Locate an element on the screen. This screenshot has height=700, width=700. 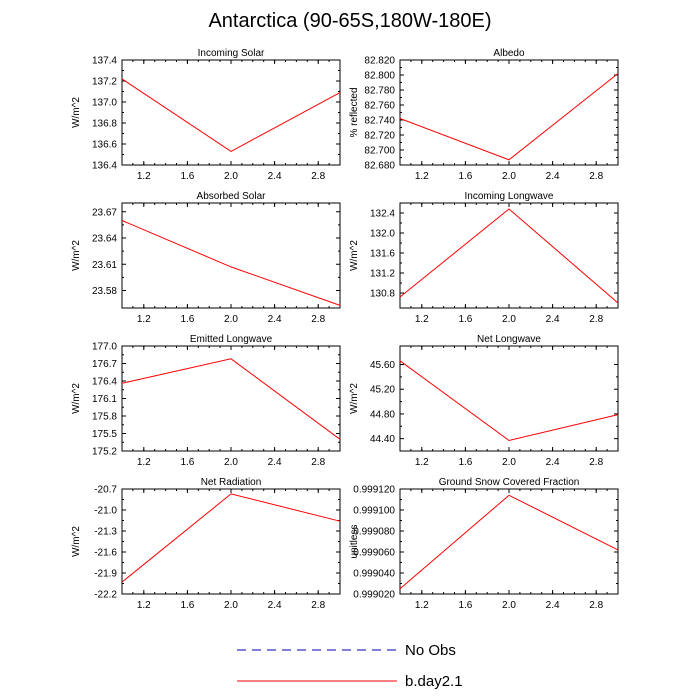
y-tick-label: 136.6 is located at coordinates (104, 145).